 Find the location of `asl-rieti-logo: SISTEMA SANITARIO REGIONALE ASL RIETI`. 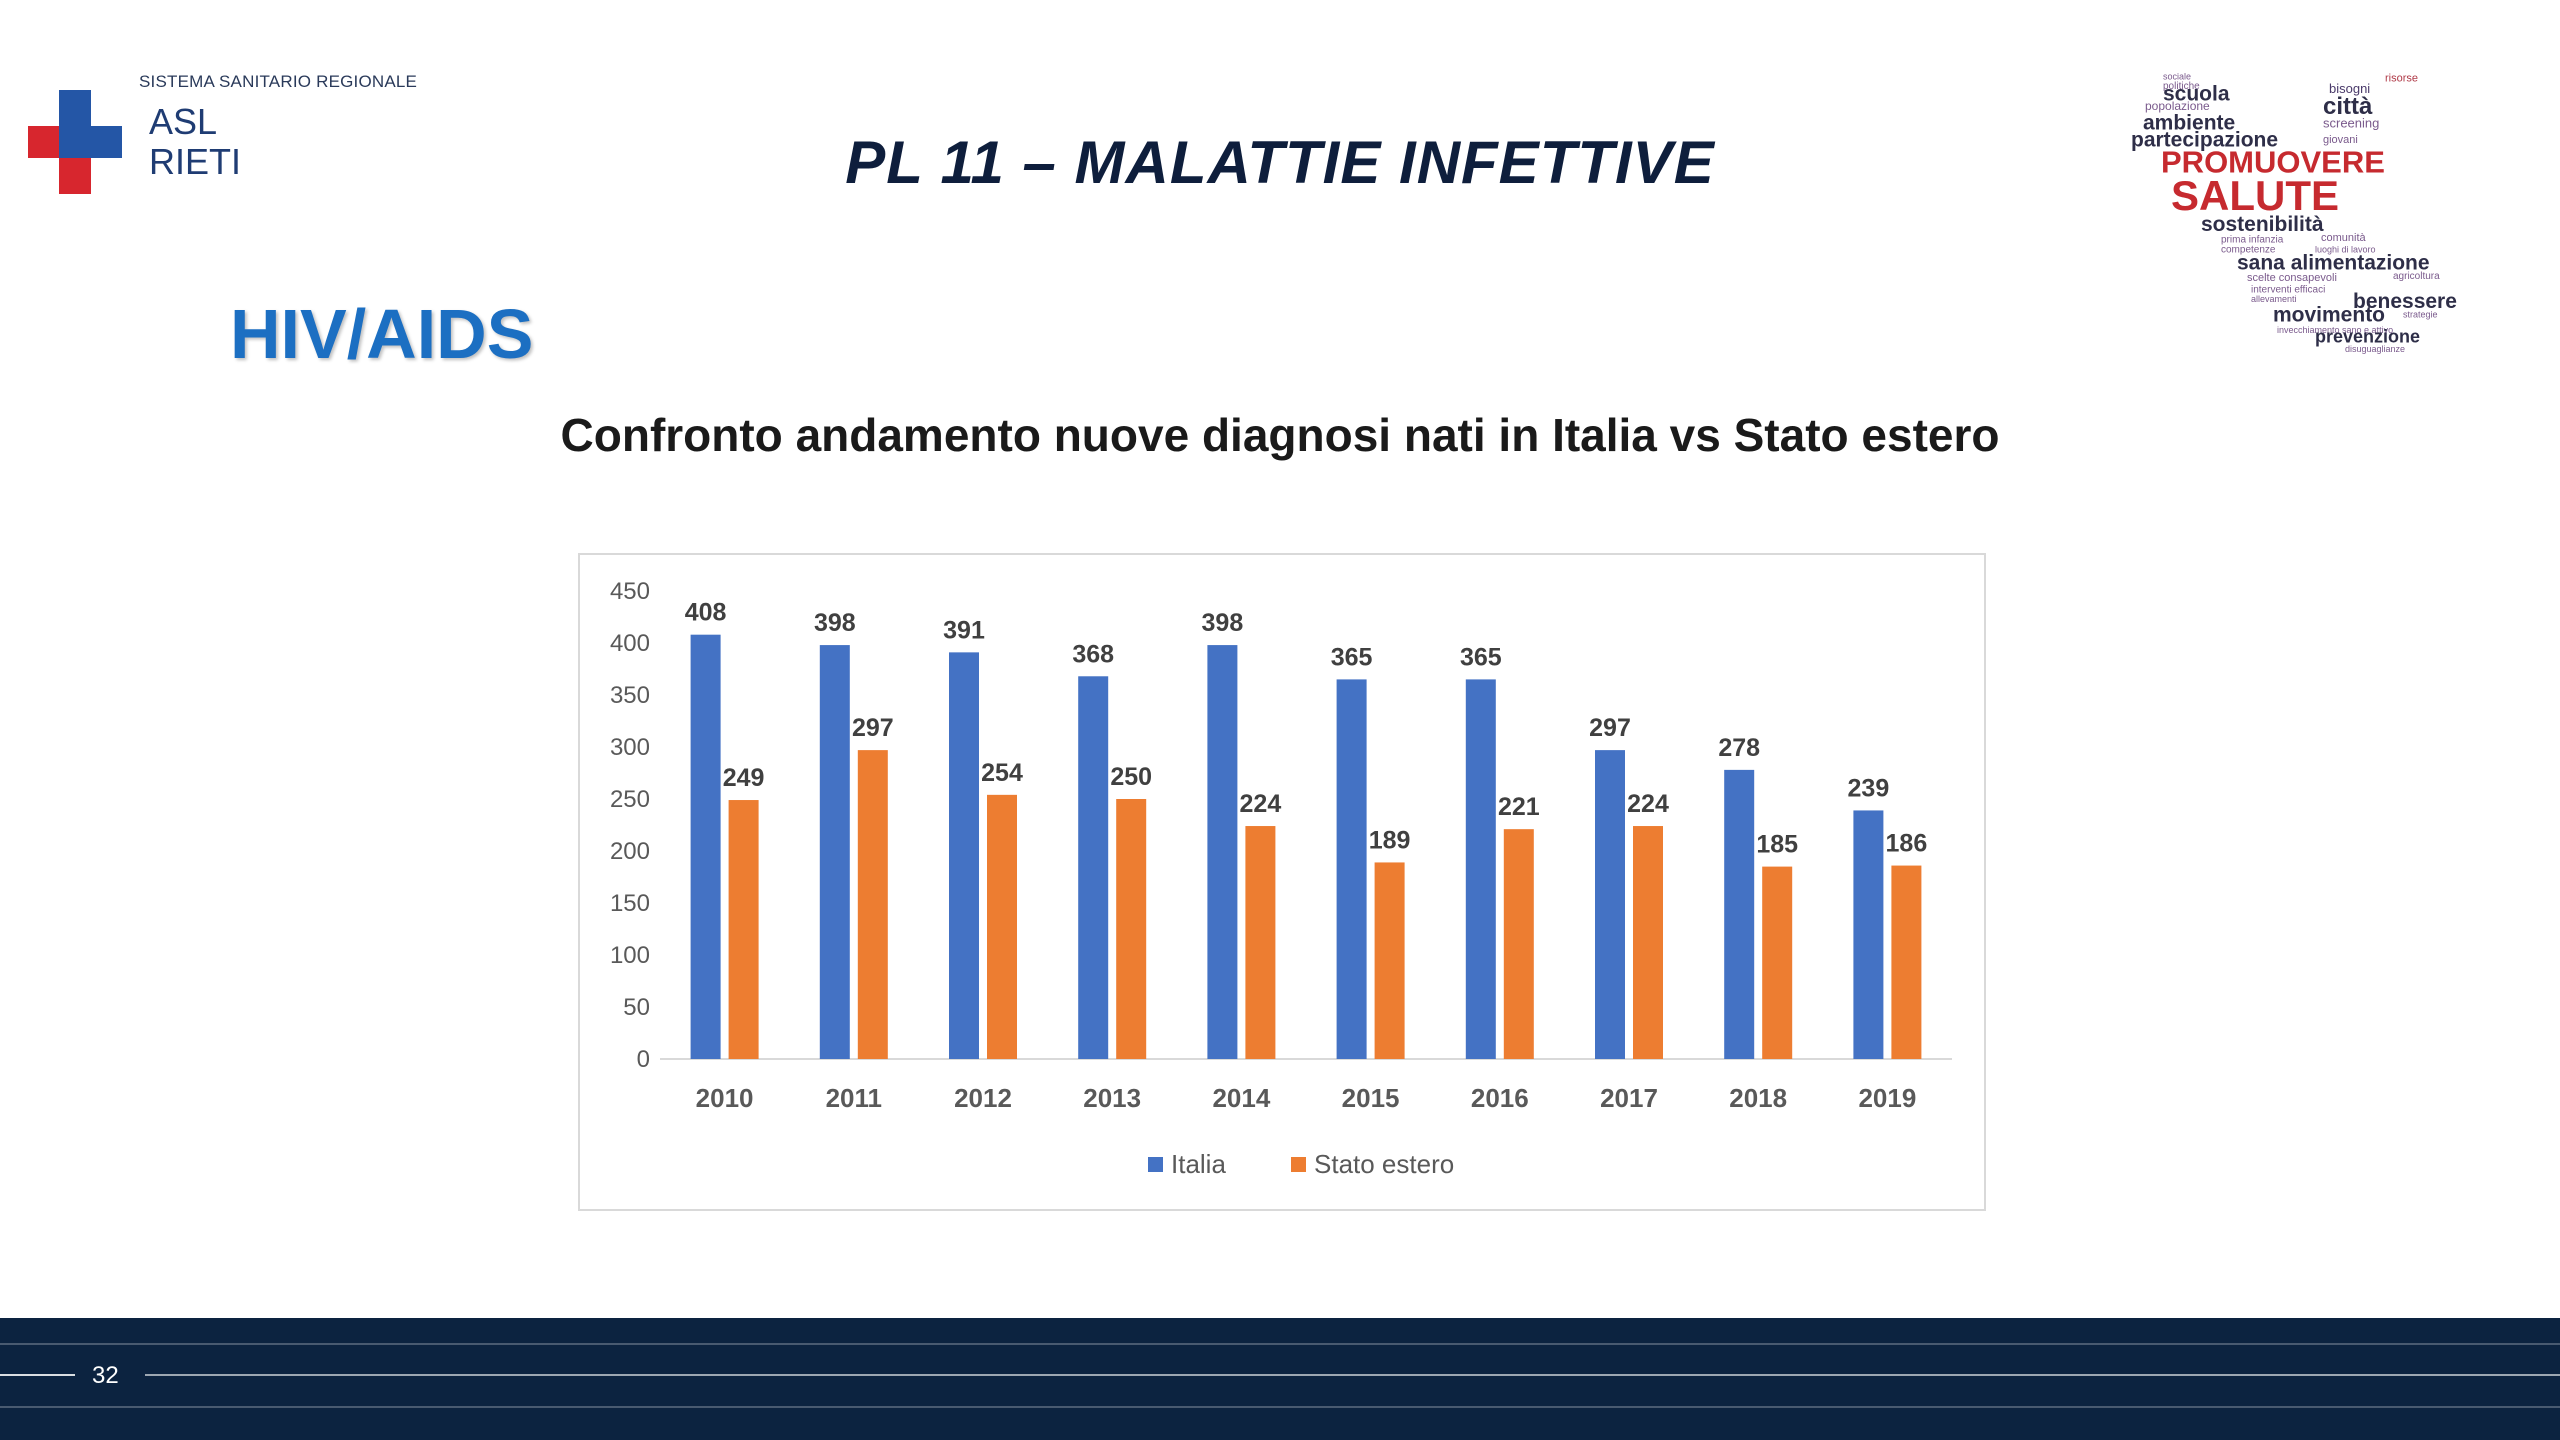

asl-rieti-logo: SISTEMA SANITARIO REGIONALE ASL RIETI is located at coordinates (238, 138).